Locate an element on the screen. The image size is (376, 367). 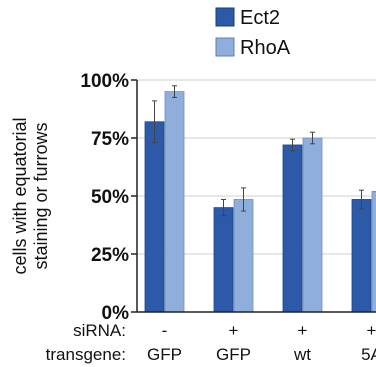
y-tick-label: 25% is located at coordinates (110, 255).